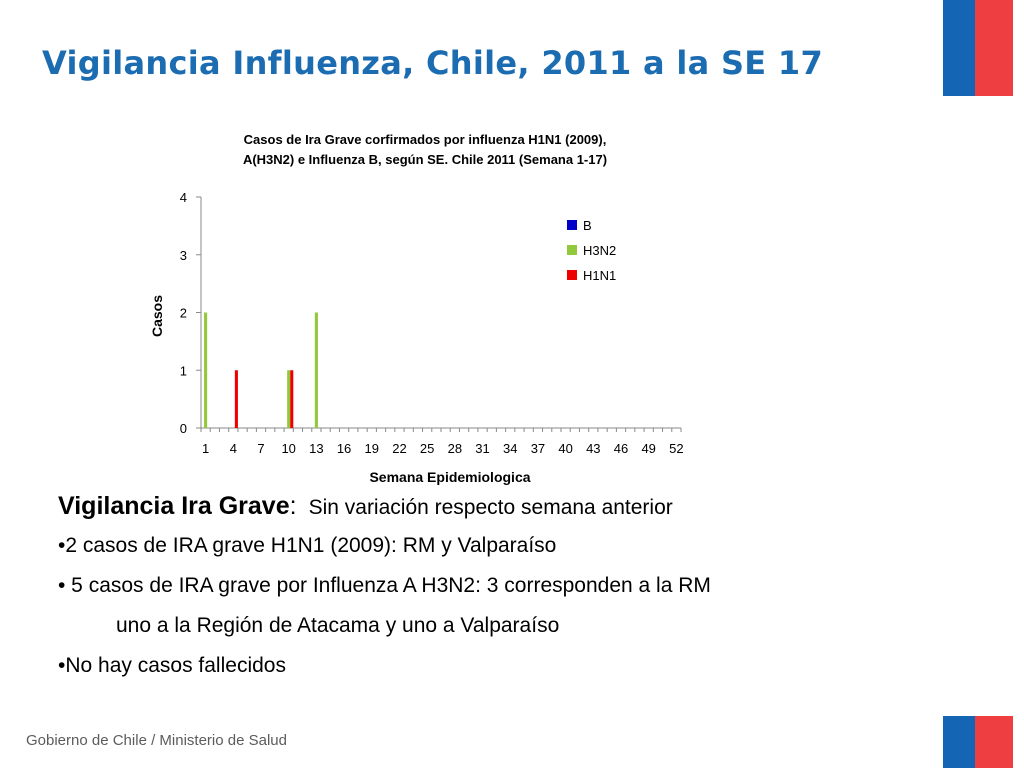 The width and height of the screenshot is (1024, 768). What do you see at coordinates (593, 448) in the screenshot?
I see `x-tick-label: 43` at bounding box center [593, 448].